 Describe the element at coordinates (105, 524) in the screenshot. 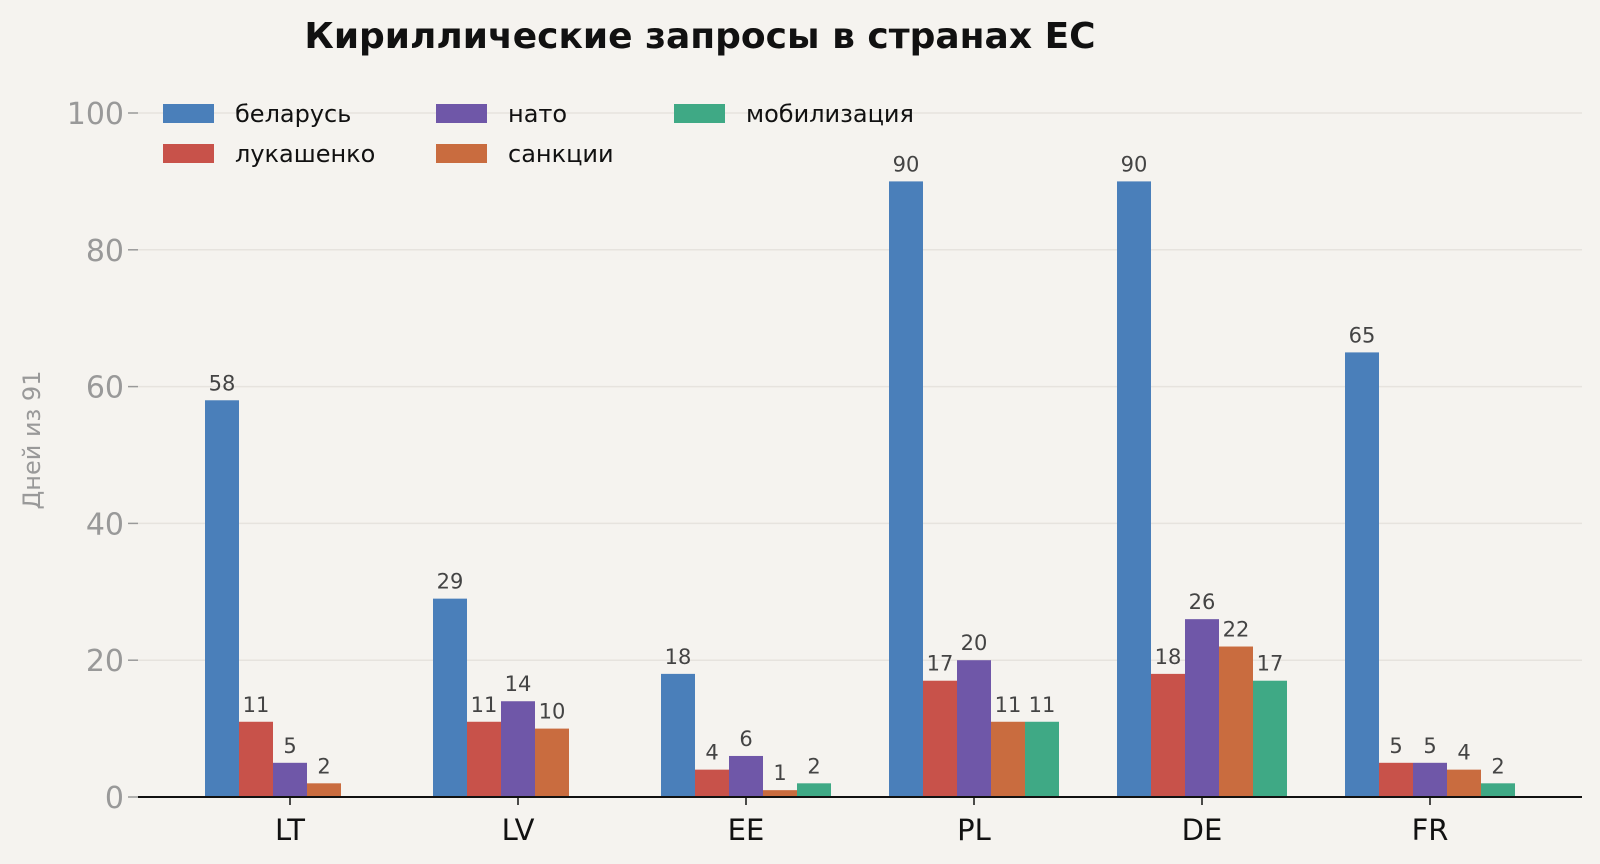

I see `y-tick-label: 40` at that location.